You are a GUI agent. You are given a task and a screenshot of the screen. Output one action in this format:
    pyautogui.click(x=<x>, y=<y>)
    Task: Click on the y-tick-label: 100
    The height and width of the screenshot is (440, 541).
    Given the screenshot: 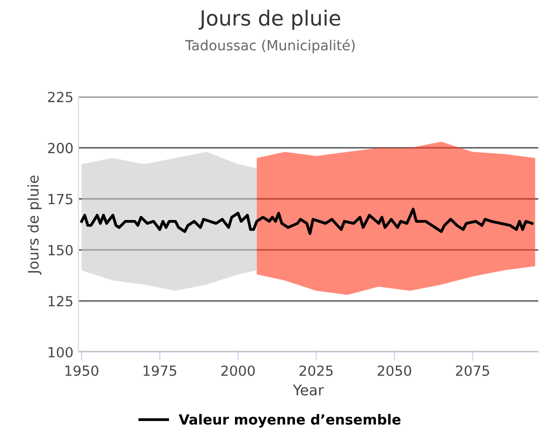 What is the action you would take?
    pyautogui.click(x=60, y=352)
    